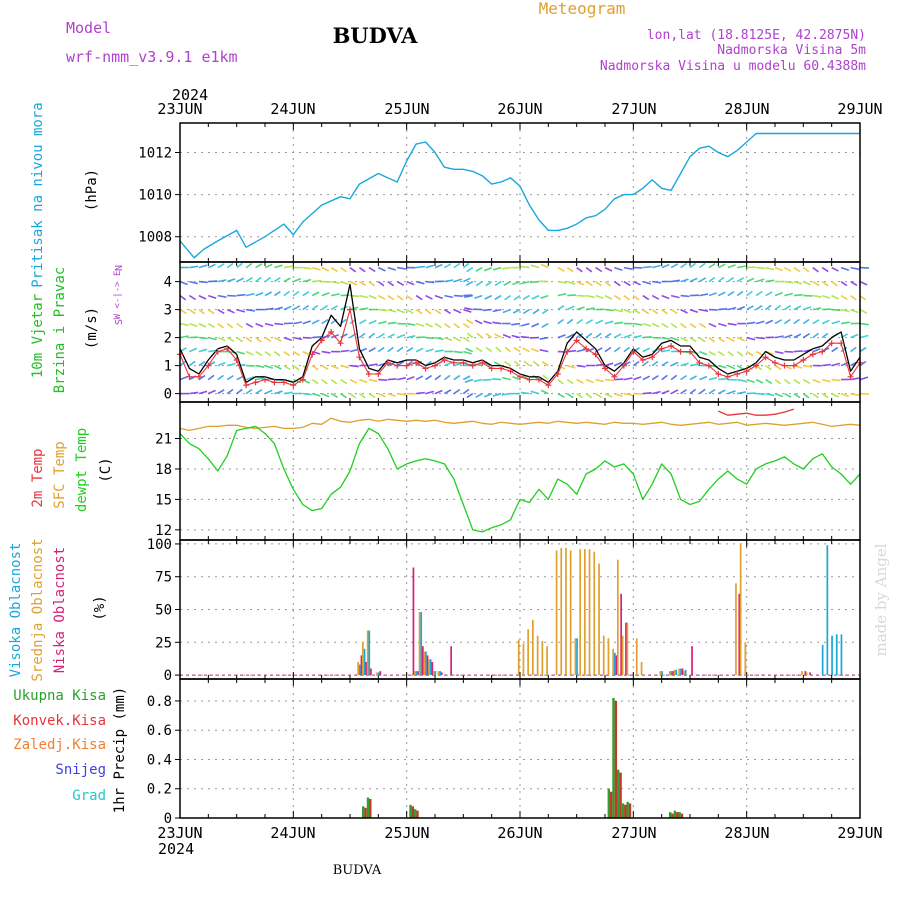  What do you see at coordinates (517, 332) in the screenshot?
I see `wind-panel: 0 1 2 3 4` at bounding box center [517, 332].